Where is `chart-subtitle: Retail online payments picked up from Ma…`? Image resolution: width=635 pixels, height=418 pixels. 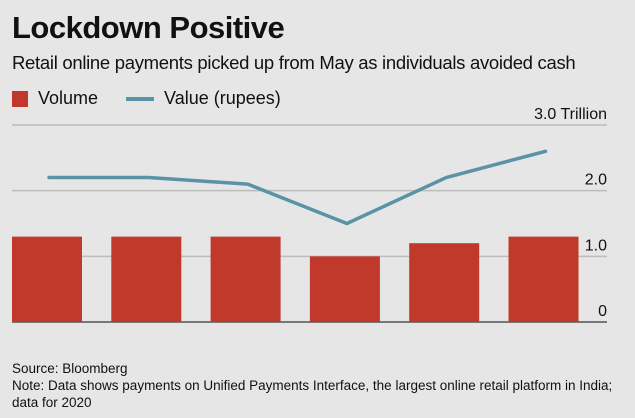 chart-subtitle: Retail online payments picked up from Ma… is located at coordinates (294, 62).